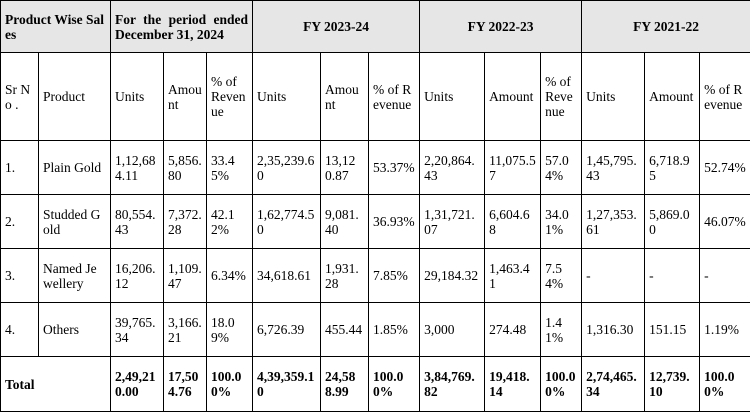 This screenshot has height=412, width=750. What do you see at coordinates (137, 276) in the screenshot?
I see `value-cell: 16,206.12` at bounding box center [137, 276].